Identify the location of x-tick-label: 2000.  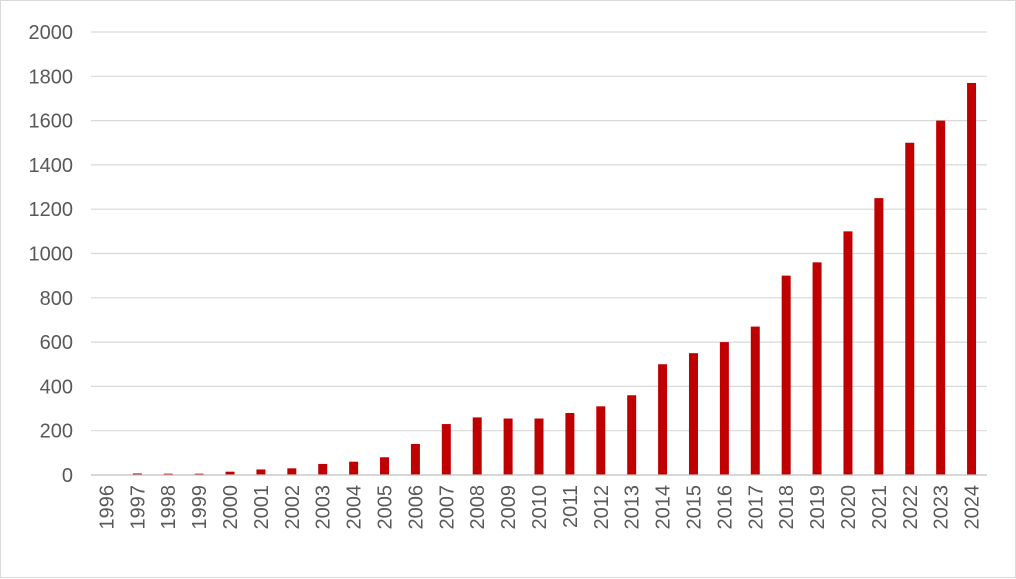
(231, 507).